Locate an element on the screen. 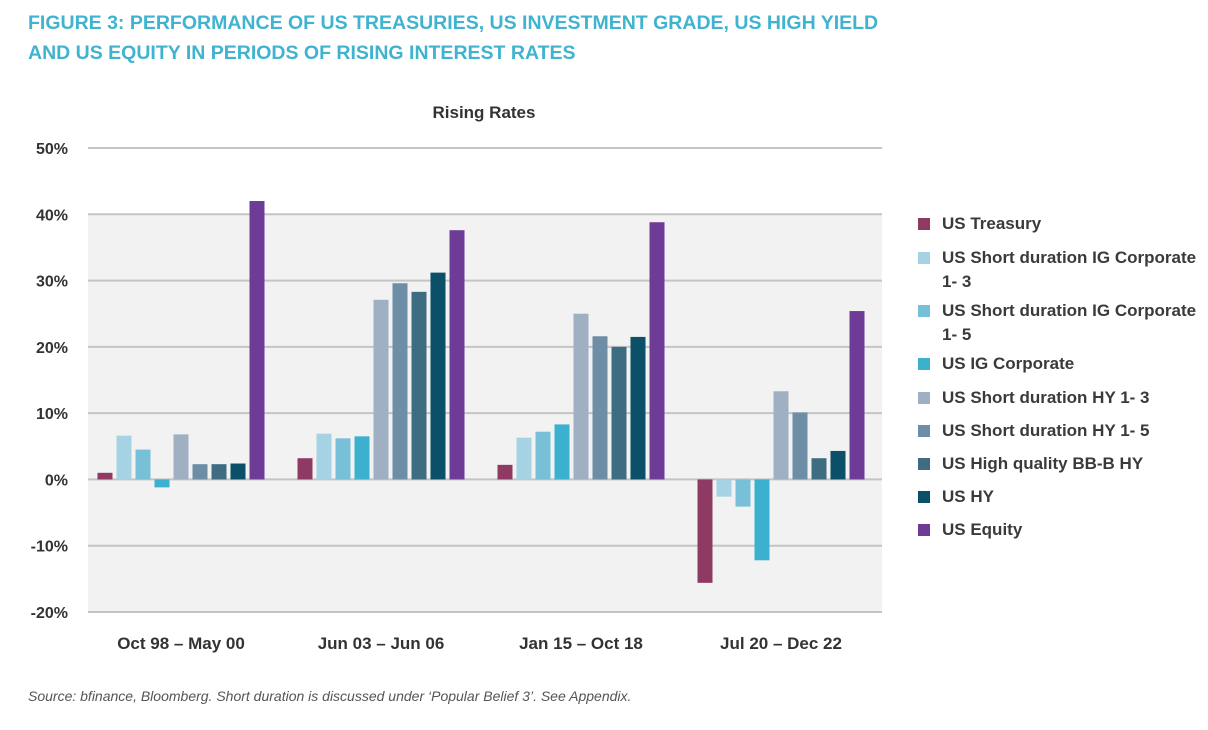 This screenshot has height=730, width=1208. legend-label: US IG Corporate is located at coordinates (1008, 363).